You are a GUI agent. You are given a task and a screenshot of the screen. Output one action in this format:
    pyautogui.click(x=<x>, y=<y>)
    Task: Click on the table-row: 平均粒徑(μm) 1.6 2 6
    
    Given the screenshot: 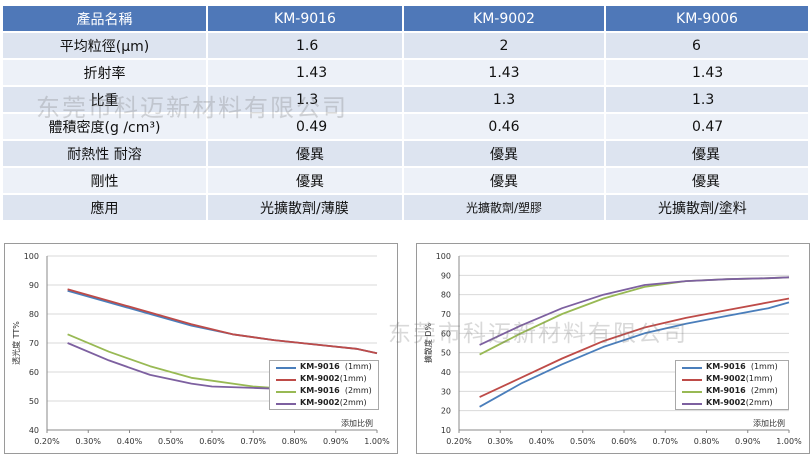 What is the action you would take?
    pyautogui.click(x=406, y=46)
    